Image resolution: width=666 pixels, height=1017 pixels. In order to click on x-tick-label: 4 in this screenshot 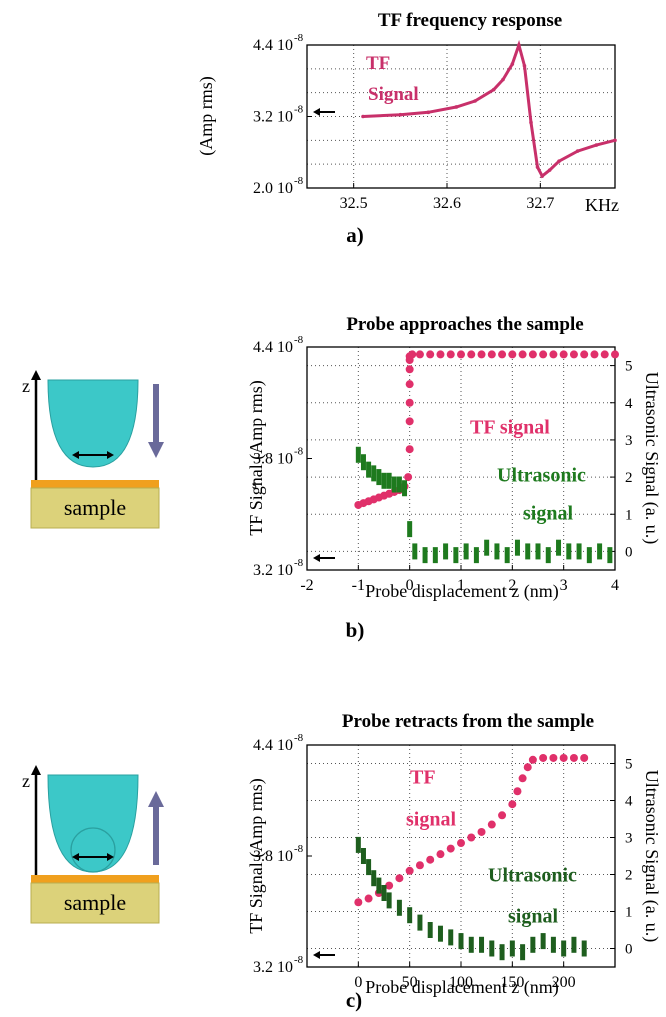, I will do `click(615, 585)`.